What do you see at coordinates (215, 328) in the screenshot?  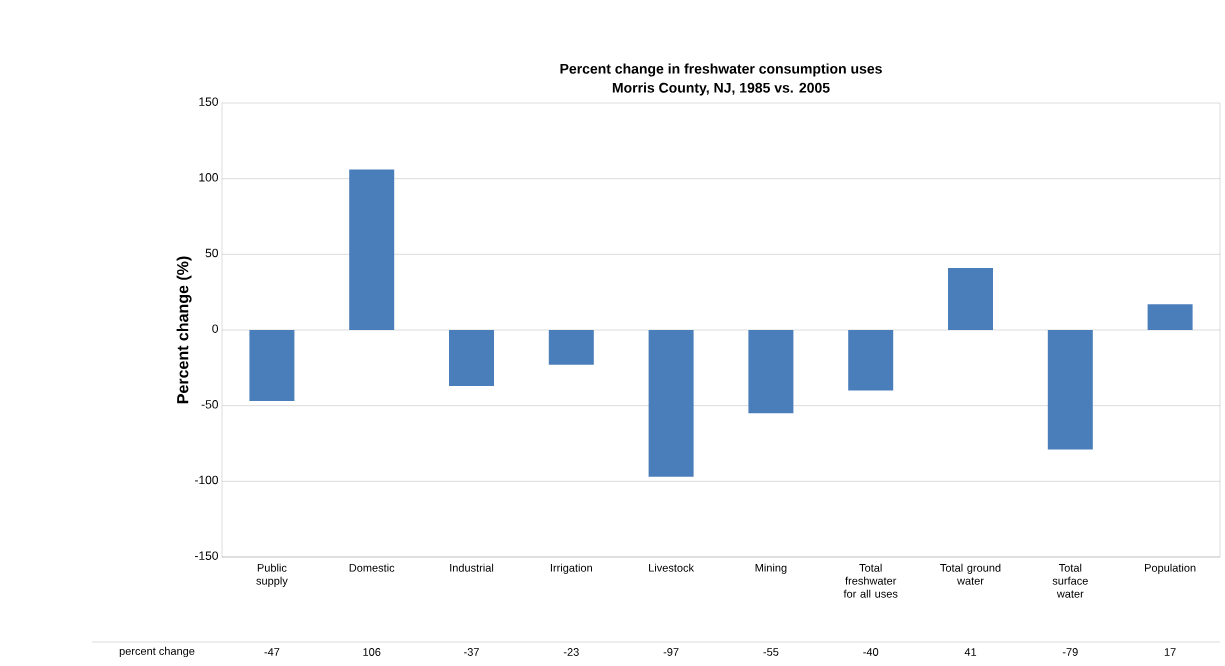 I see `y-tick-label: 0` at bounding box center [215, 328].